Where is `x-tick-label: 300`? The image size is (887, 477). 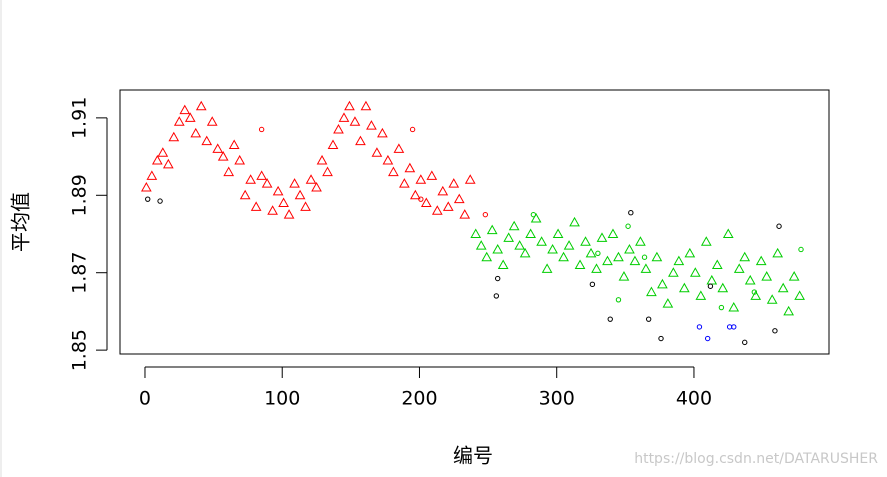
x-tick-label: 300 is located at coordinates (557, 399).